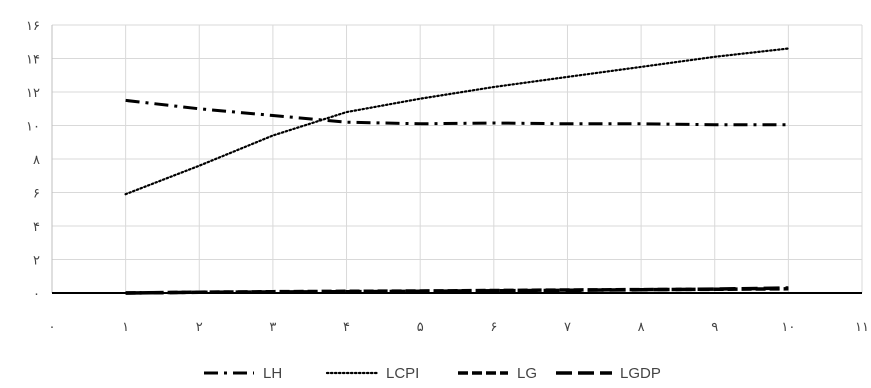 Image resolution: width=871 pixels, height=388 pixels. I want to click on legend-label-lg: LG, so click(527, 373).